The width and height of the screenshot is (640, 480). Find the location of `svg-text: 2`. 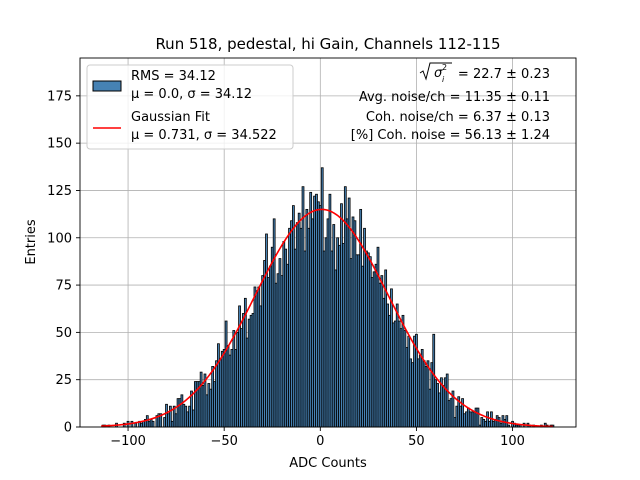

svg-text: 2 is located at coordinates (444, 67).